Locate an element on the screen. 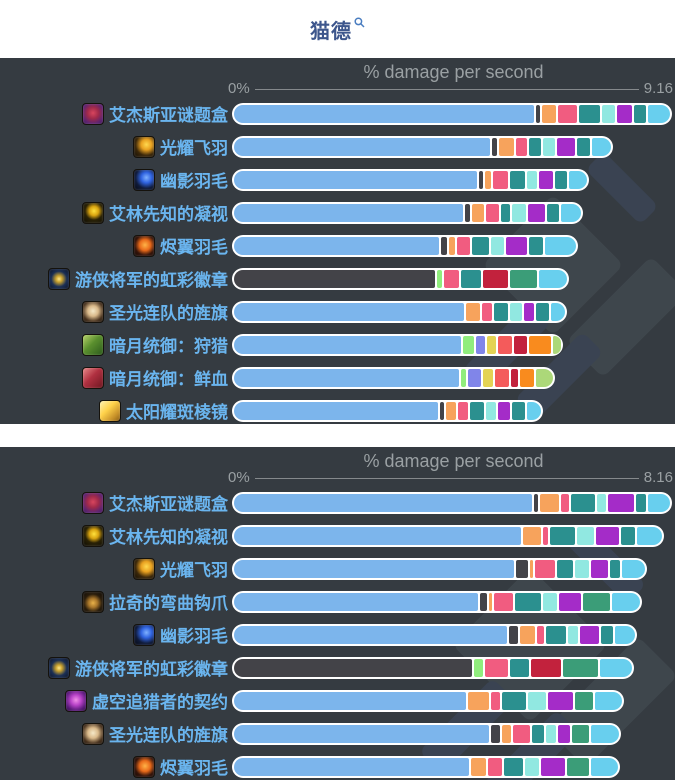 The width and height of the screenshot is (675, 780). ember-feather-icon is located at coordinates (144, 766).